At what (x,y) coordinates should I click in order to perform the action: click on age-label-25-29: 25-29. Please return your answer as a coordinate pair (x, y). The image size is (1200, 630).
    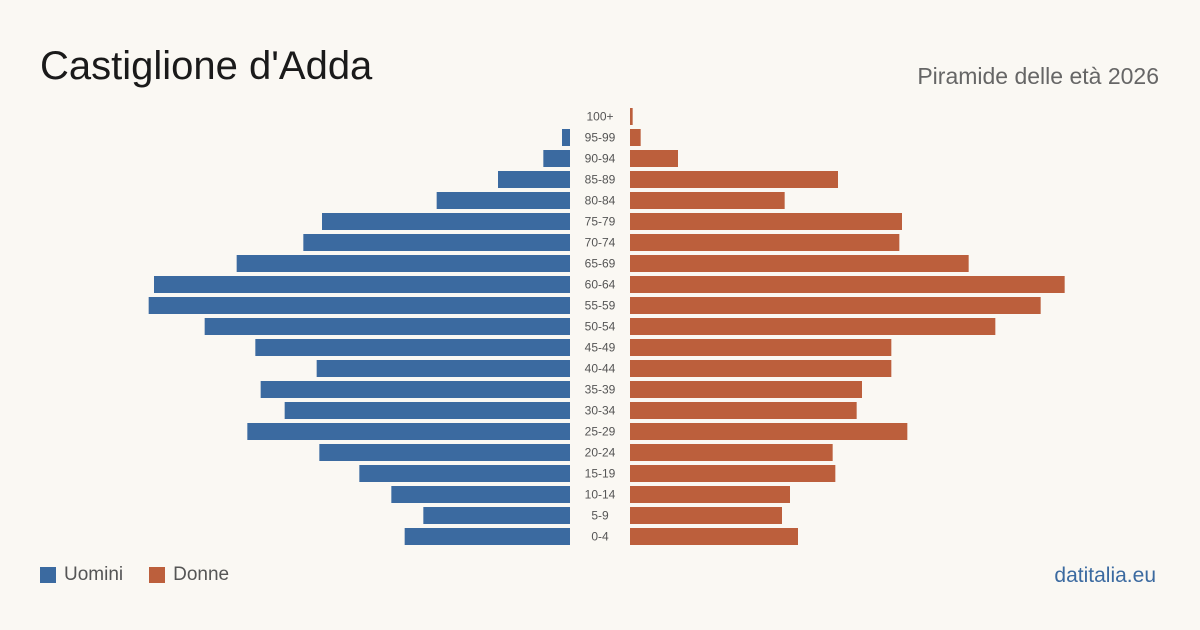
    Looking at the image, I should click on (600, 432).